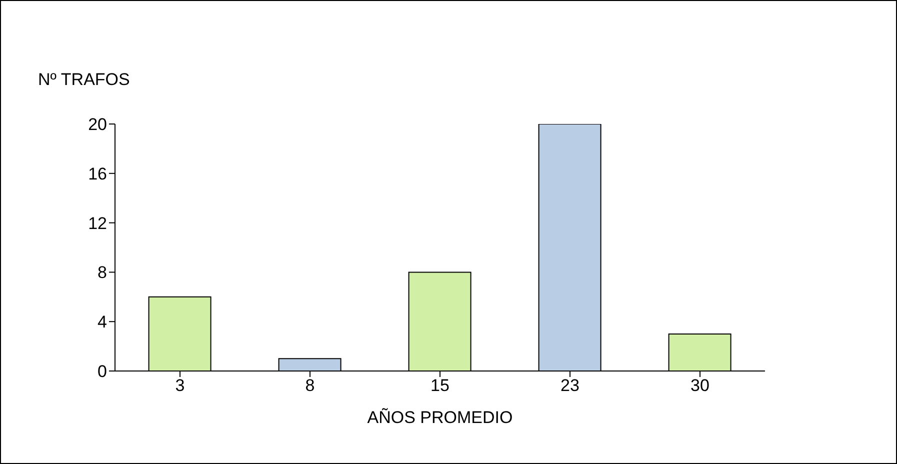 Image resolution: width=897 pixels, height=464 pixels. What do you see at coordinates (700, 386) in the screenshot?
I see `x-tick-label: 30` at bounding box center [700, 386].